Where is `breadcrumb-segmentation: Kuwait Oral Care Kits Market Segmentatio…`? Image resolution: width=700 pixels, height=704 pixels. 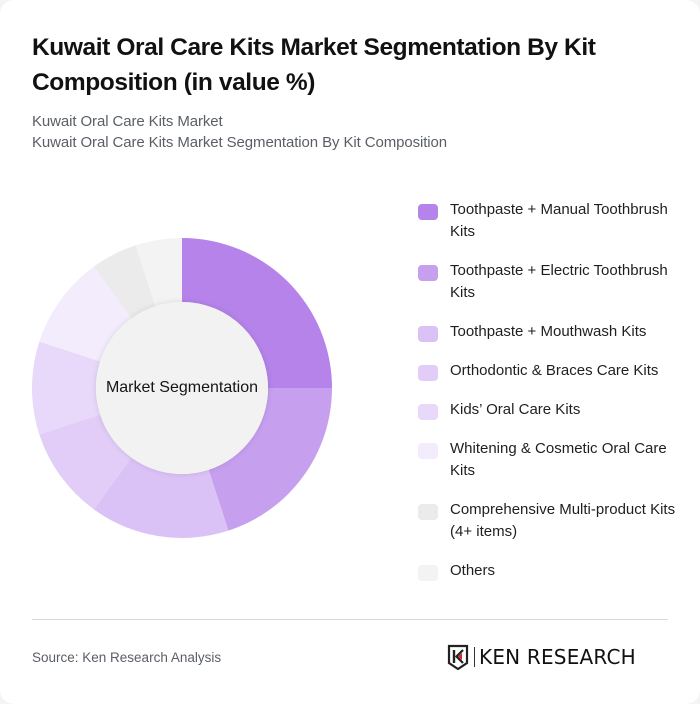 breadcrumb-segmentation: Kuwait Oral Care Kits Market Segmentatio… is located at coordinates (240, 142).